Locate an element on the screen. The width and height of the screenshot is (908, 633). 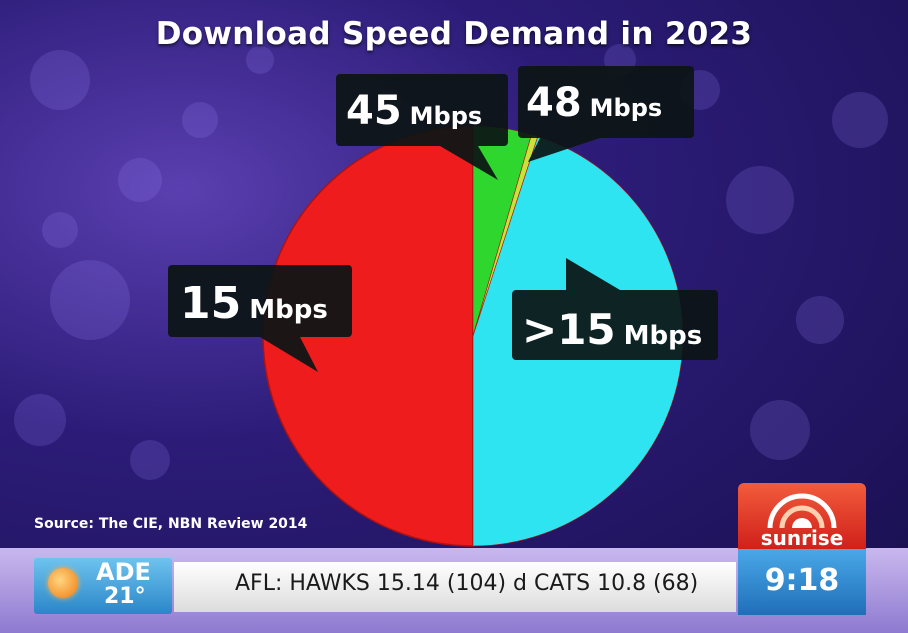
clock-time: 9:18 is located at coordinates (802, 580).